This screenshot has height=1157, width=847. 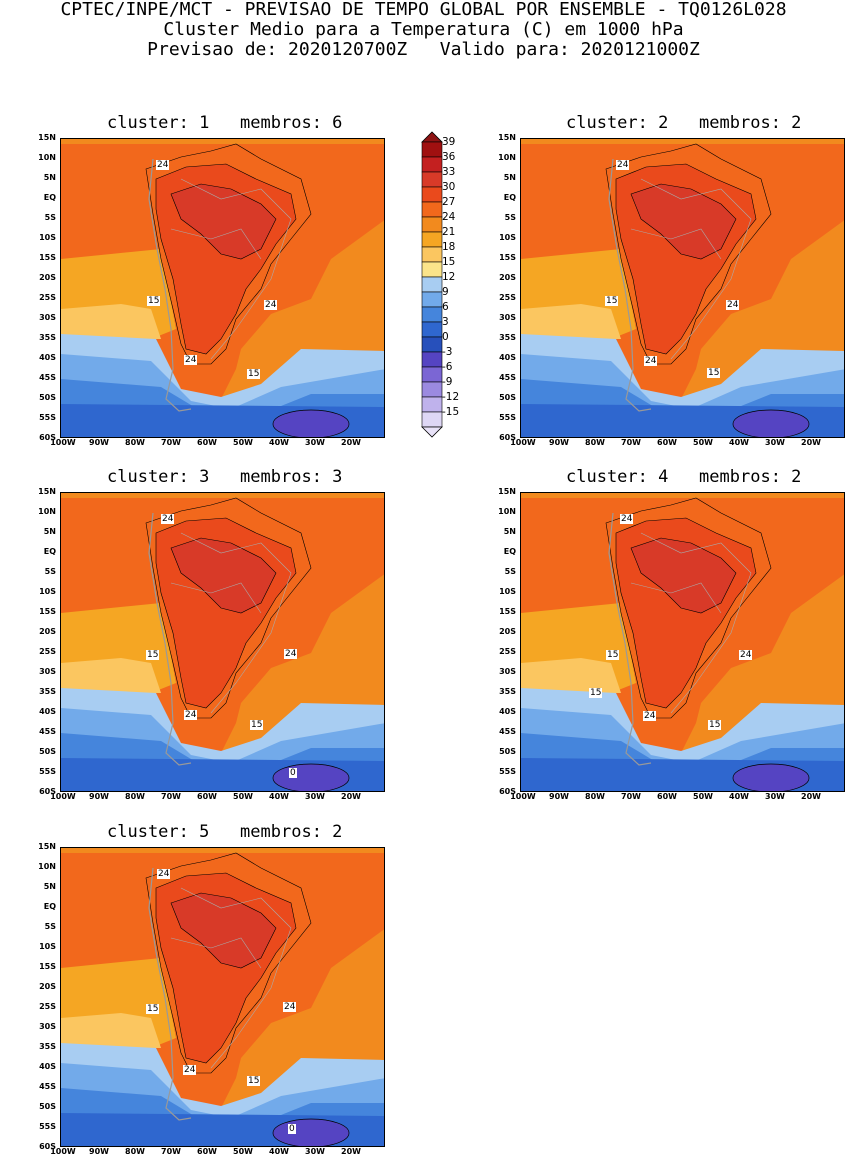 What do you see at coordinates (445, 337) in the screenshot?
I see `colorbar-level-label: 0` at bounding box center [445, 337].